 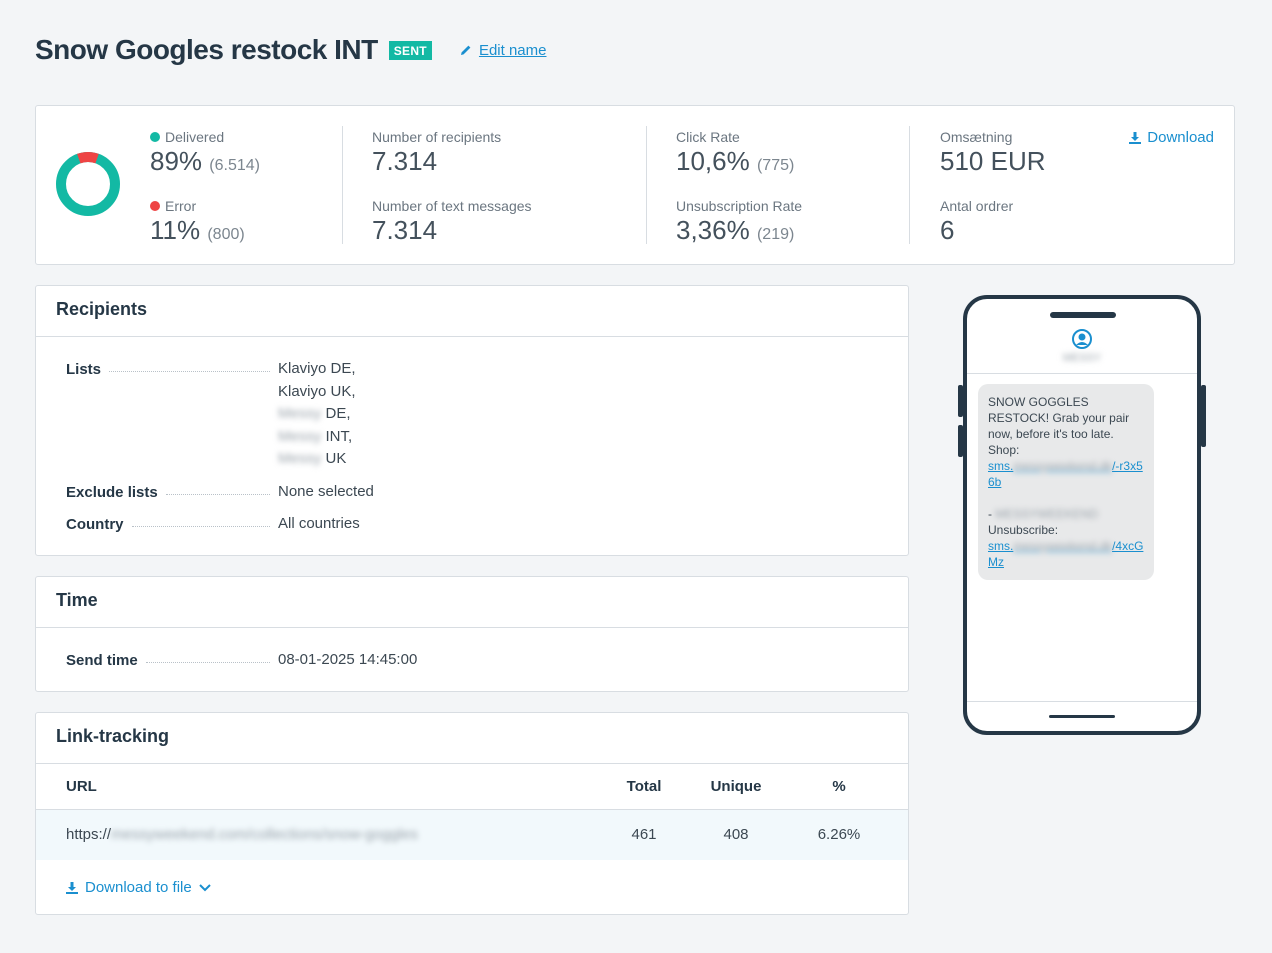 What do you see at coordinates (348, 659) in the screenshot?
I see `send-time-value: 08-01-2025 14:45:00` at bounding box center [348, 659].